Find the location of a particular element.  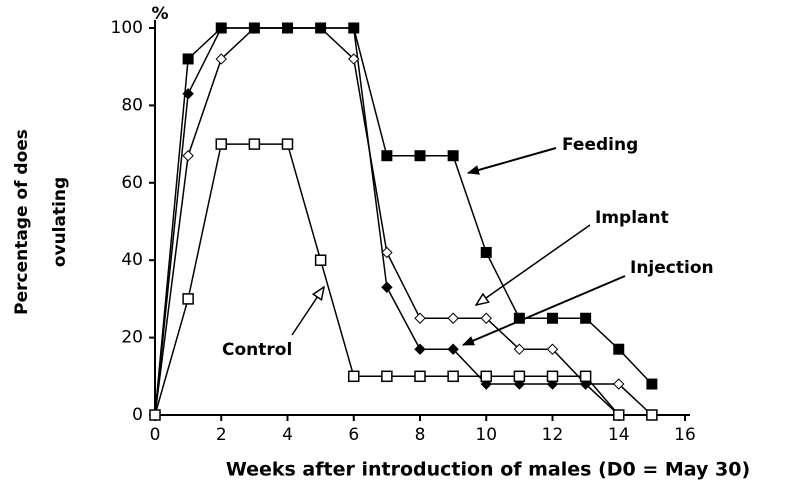

y-axis-label: ovulating is located at coordinates (60, 222).